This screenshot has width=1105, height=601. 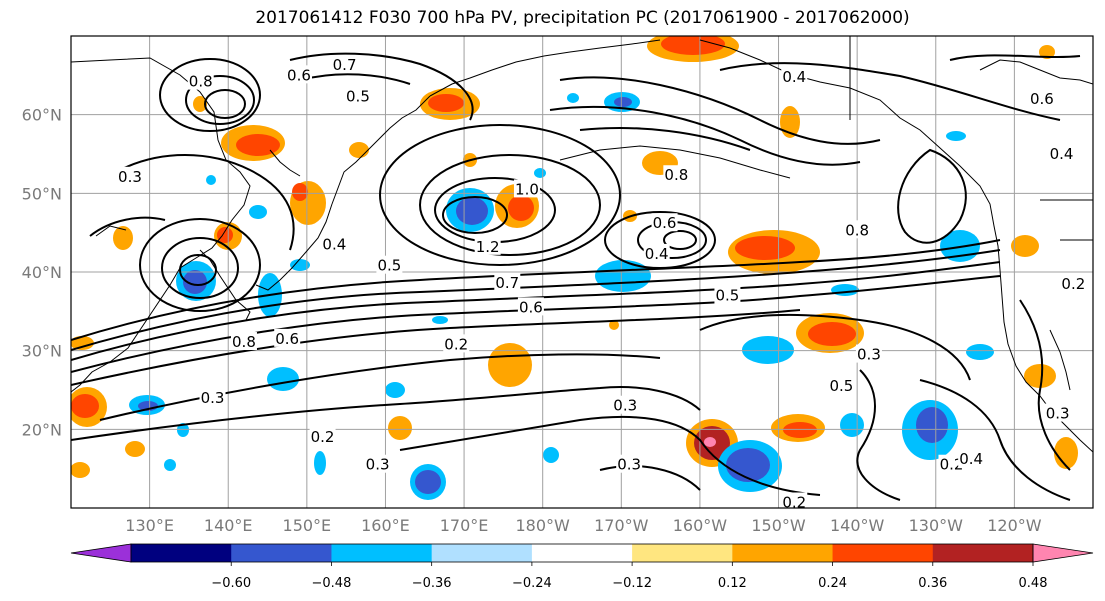 I want to click on lat-label: 40°N, so click(x=42, y=272).